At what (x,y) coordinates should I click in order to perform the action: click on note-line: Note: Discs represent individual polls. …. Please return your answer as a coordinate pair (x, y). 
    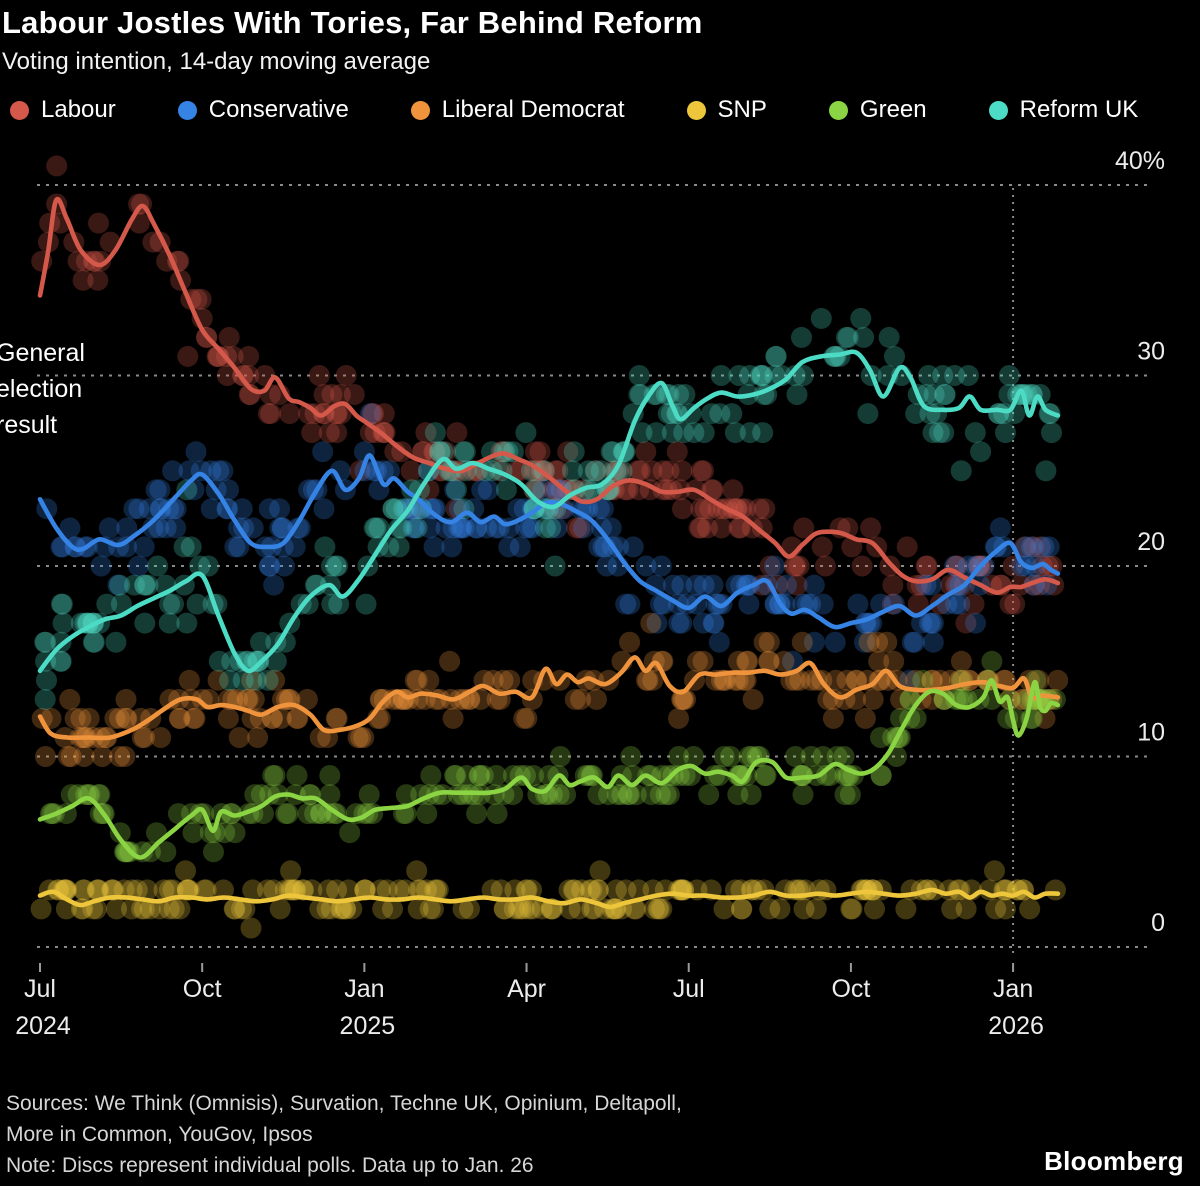
    Looking at the image, I should click on (270, 1165).